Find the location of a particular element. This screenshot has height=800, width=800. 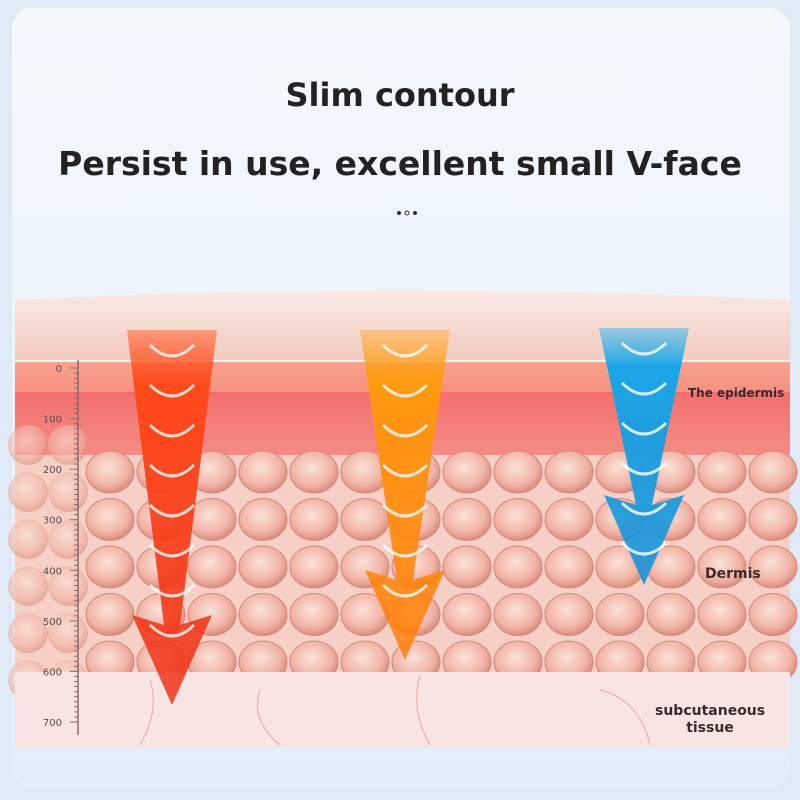

scale-label: 700 is located at coordinates (52, 723).